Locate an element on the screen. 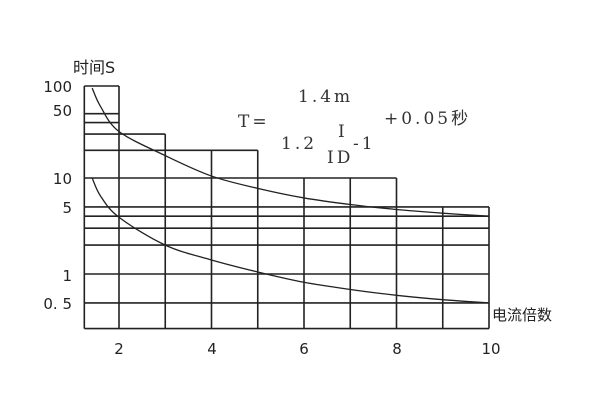 The width and height of the screenshot is (600, 400). y-tick-label: 100 is located at coordinates (57, 87).